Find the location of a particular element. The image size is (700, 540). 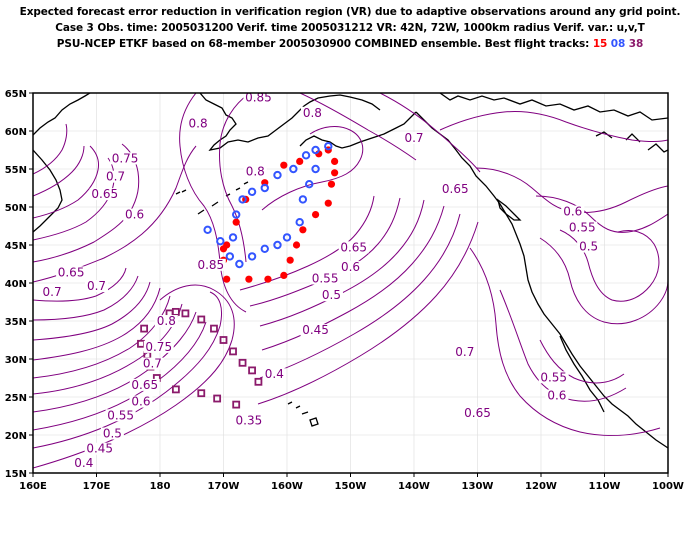

lat-tick-label: 60N is located at coordinates (16, 132).